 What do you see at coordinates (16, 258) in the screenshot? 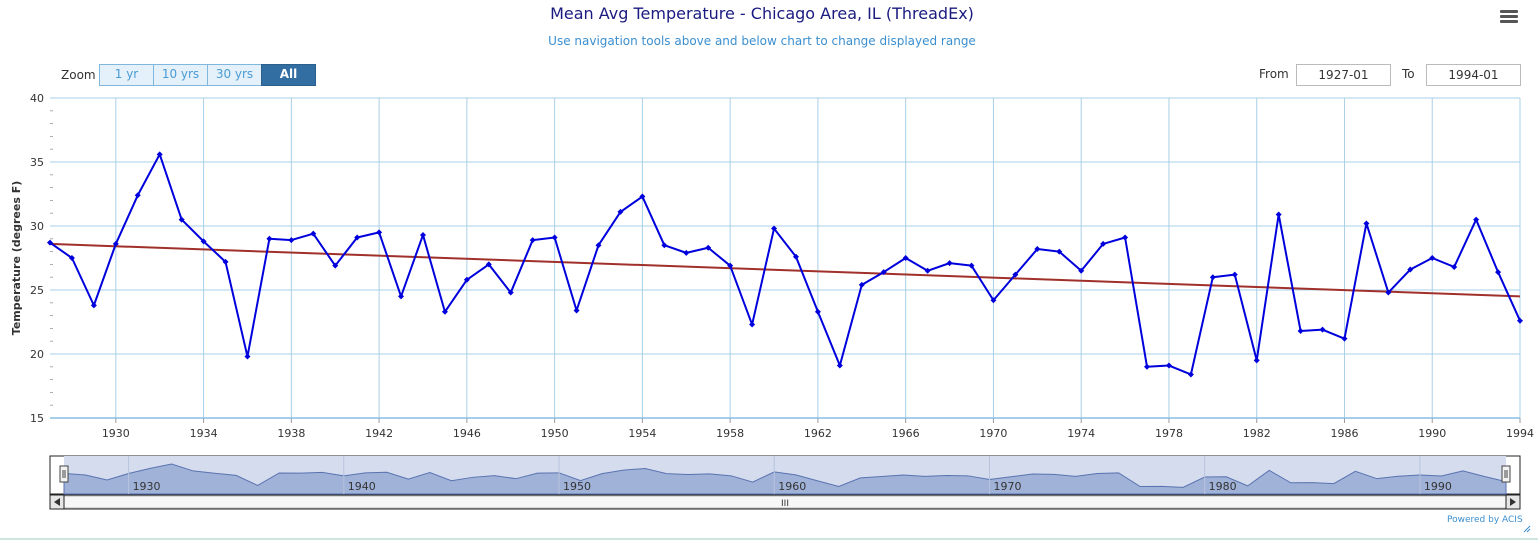
I see `y-axis-title: Temperature (degrees F)` at bounding box center [16, 258].